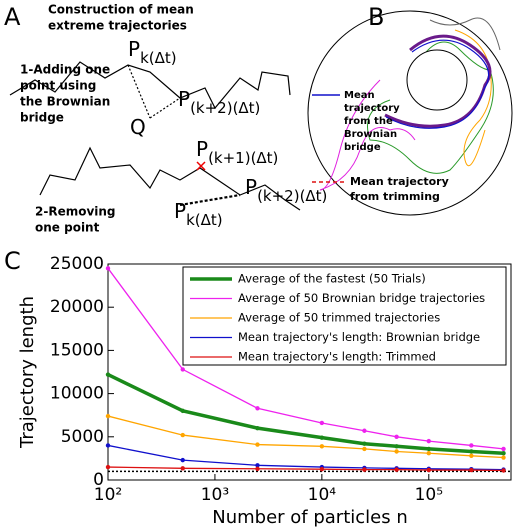 Image resolution: width=514 pixels, height=529 pixels. What do you see at coordinates (42, 118) in the screenshot?
I see `step-label: bridge` at bounding box center [42, 118].